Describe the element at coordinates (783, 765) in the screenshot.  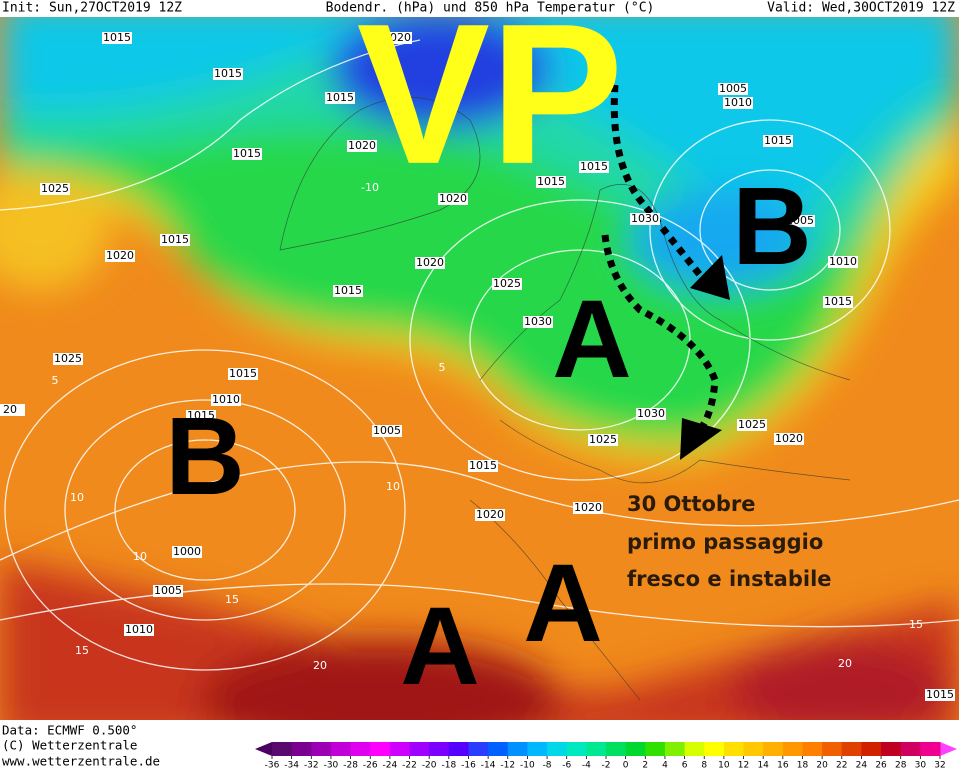
I see `colorbar-tick-label: 16` at that location.